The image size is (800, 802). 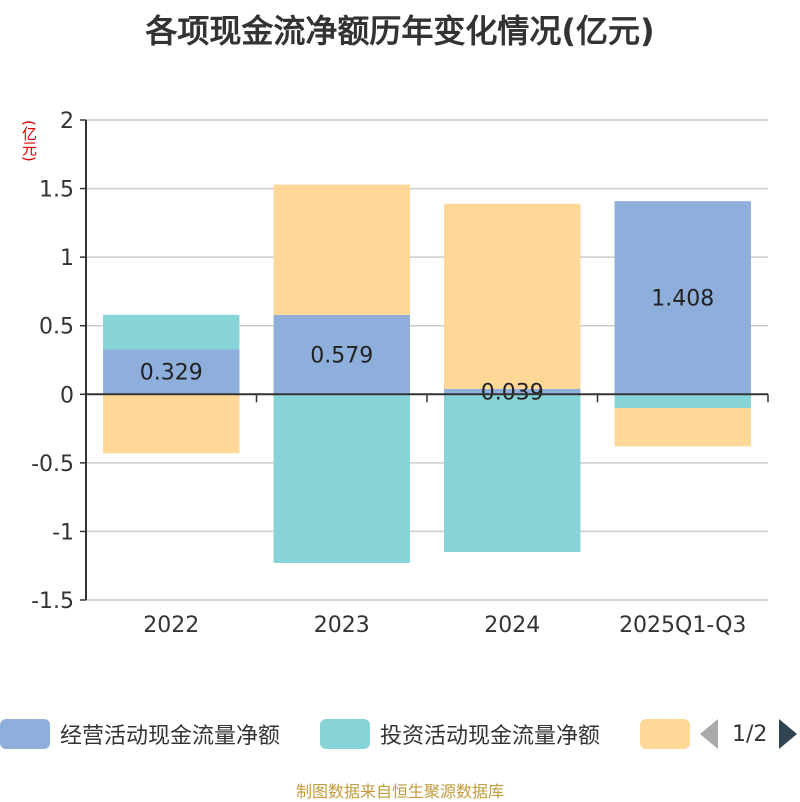 I want to click on legend-label-investing: 投资活动现金流量净额, so click(x=490, y=736).